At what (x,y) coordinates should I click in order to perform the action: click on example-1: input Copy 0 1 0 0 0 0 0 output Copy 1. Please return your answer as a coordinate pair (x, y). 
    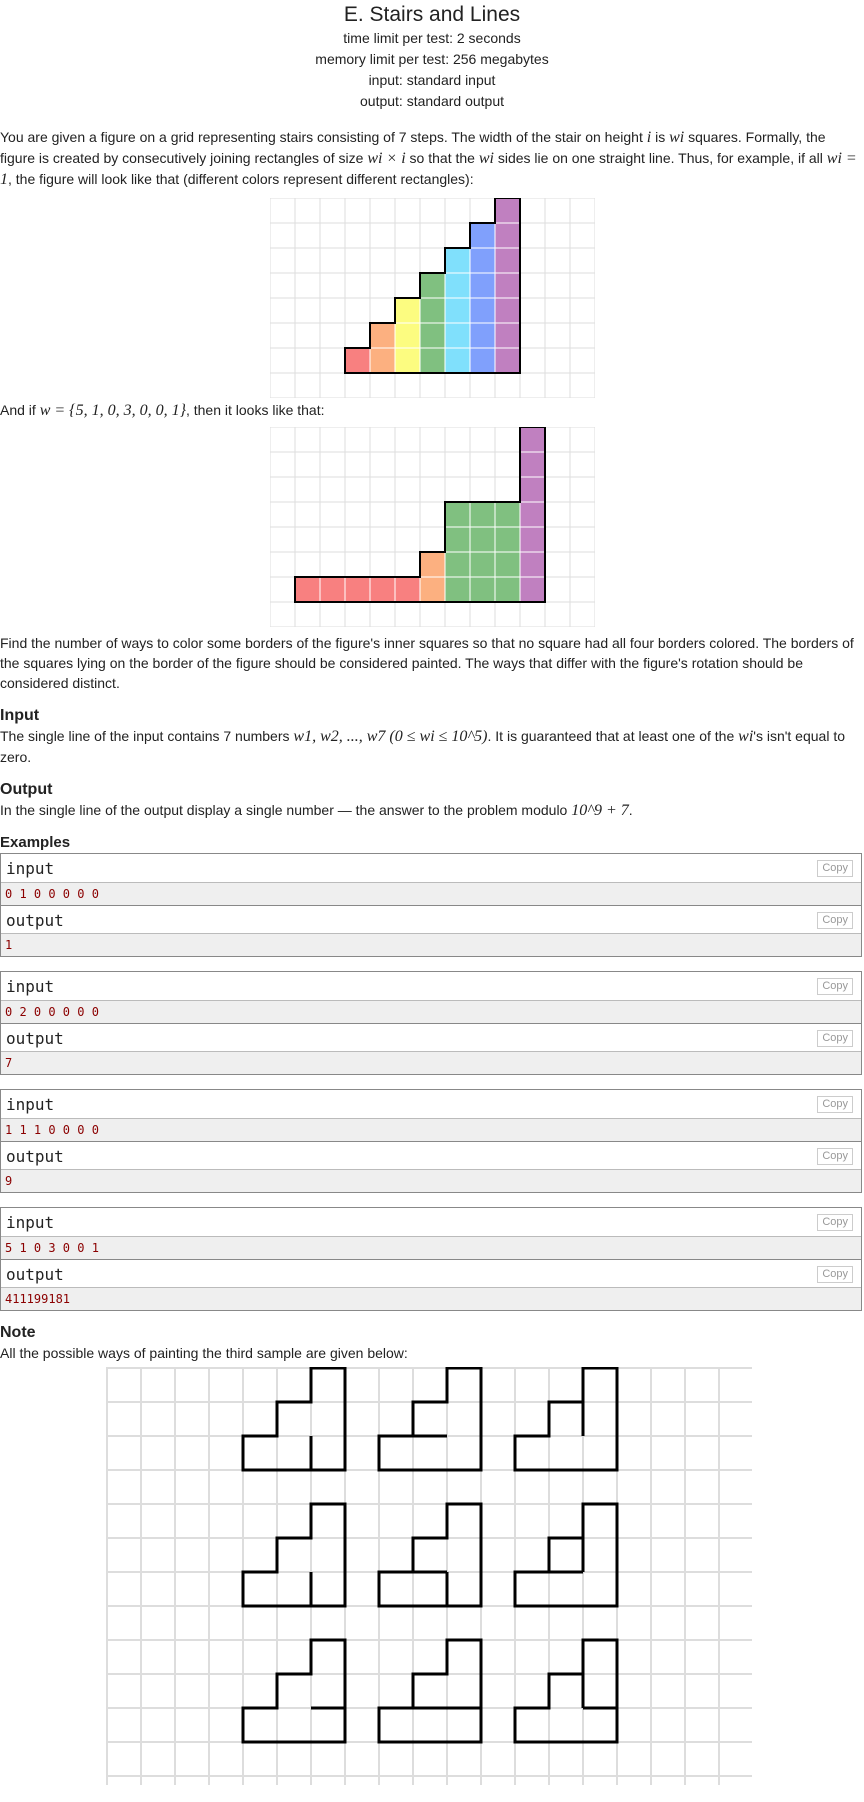
    Looking at the image, I should click on (432, 905).